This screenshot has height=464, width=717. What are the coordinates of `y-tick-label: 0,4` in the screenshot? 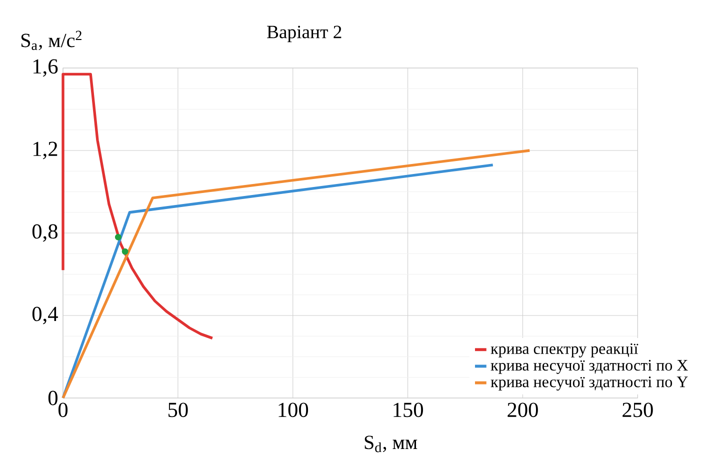 It's located at (45, 315).